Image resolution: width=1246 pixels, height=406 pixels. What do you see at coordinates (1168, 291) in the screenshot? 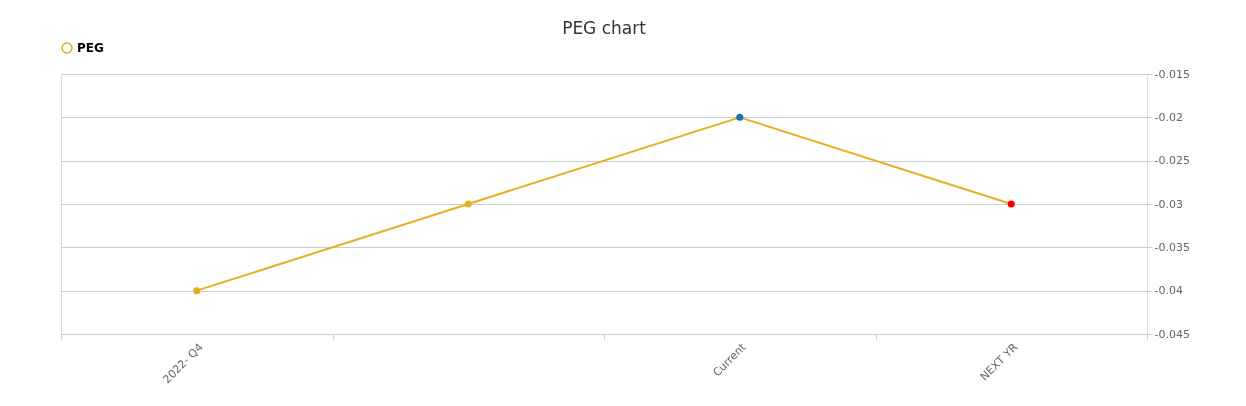
I see `y-tick-label: -0.04` at bounding box center [1168, 291].